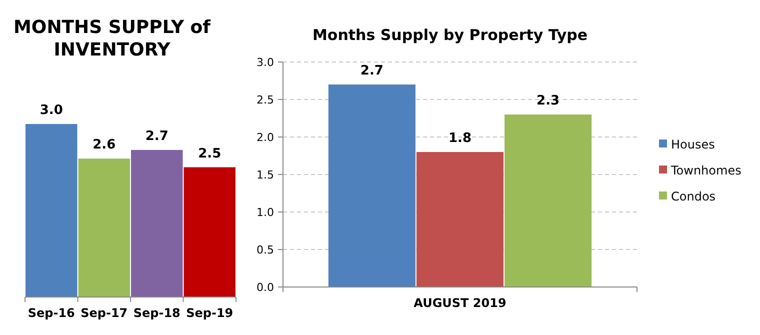 This screenshot has height=335, width=760. I want to click on x-tick-label: AUGUST 2019, so click(460, 303).